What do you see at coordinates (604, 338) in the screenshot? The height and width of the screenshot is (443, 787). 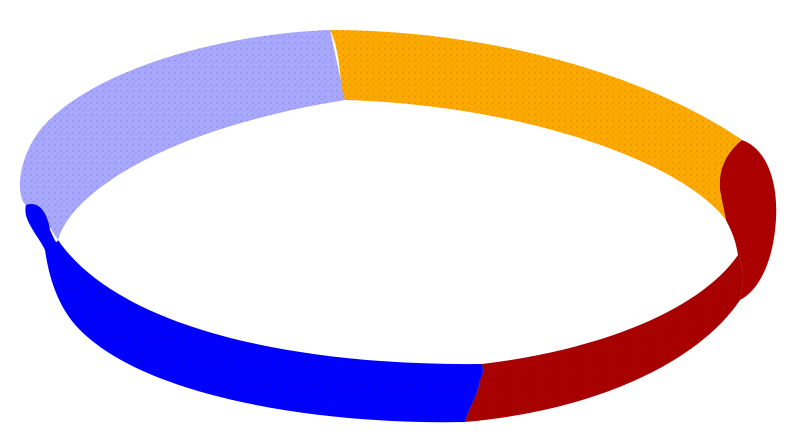 I see `segment-bottom-right-texture` at bounding box center [604, 338].